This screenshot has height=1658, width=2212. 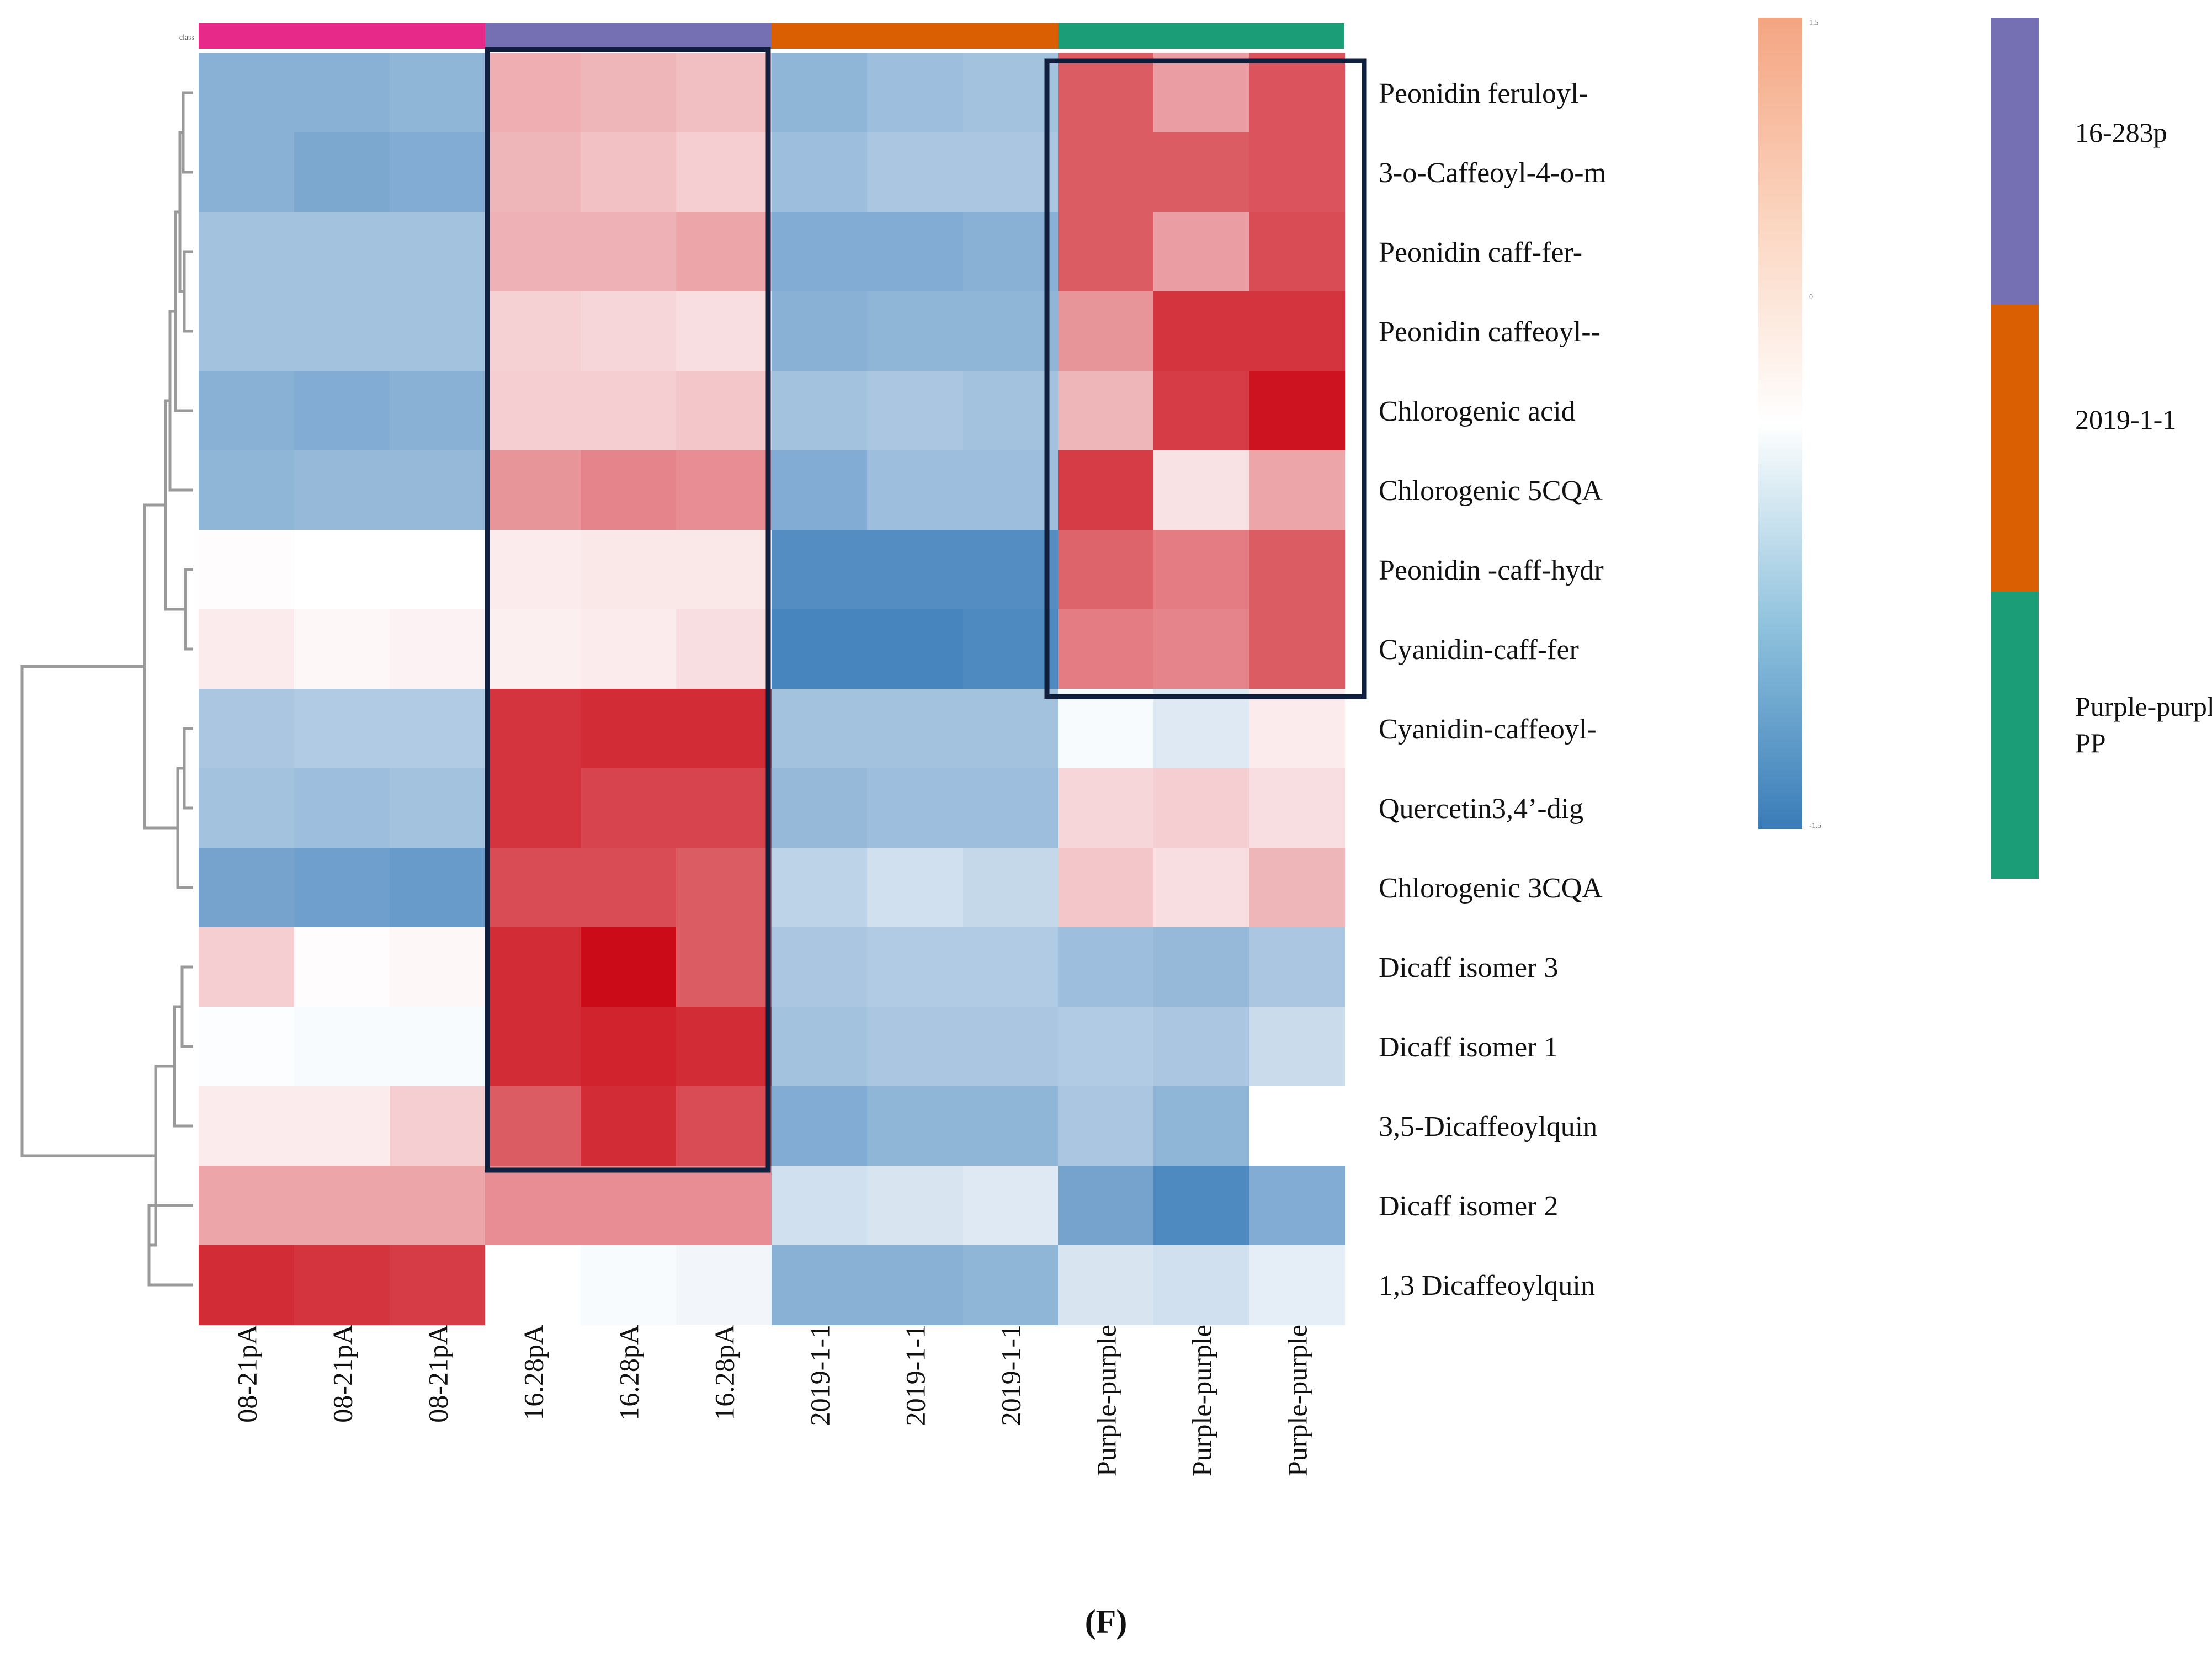 What do you see at coordinates (915, 331) in the screenshot?
I see `heatmap-cell-r4-c8` at bounding box center [915, 331].